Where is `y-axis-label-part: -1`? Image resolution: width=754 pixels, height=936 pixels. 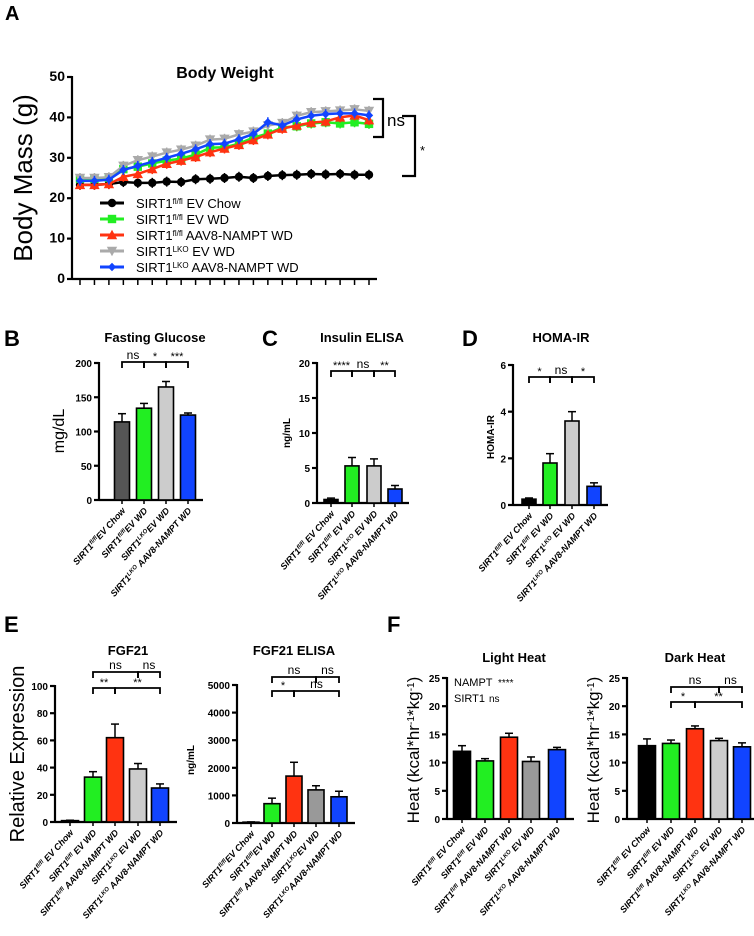
y-axis-label-part: -1 is located at coordinates (591, 686).